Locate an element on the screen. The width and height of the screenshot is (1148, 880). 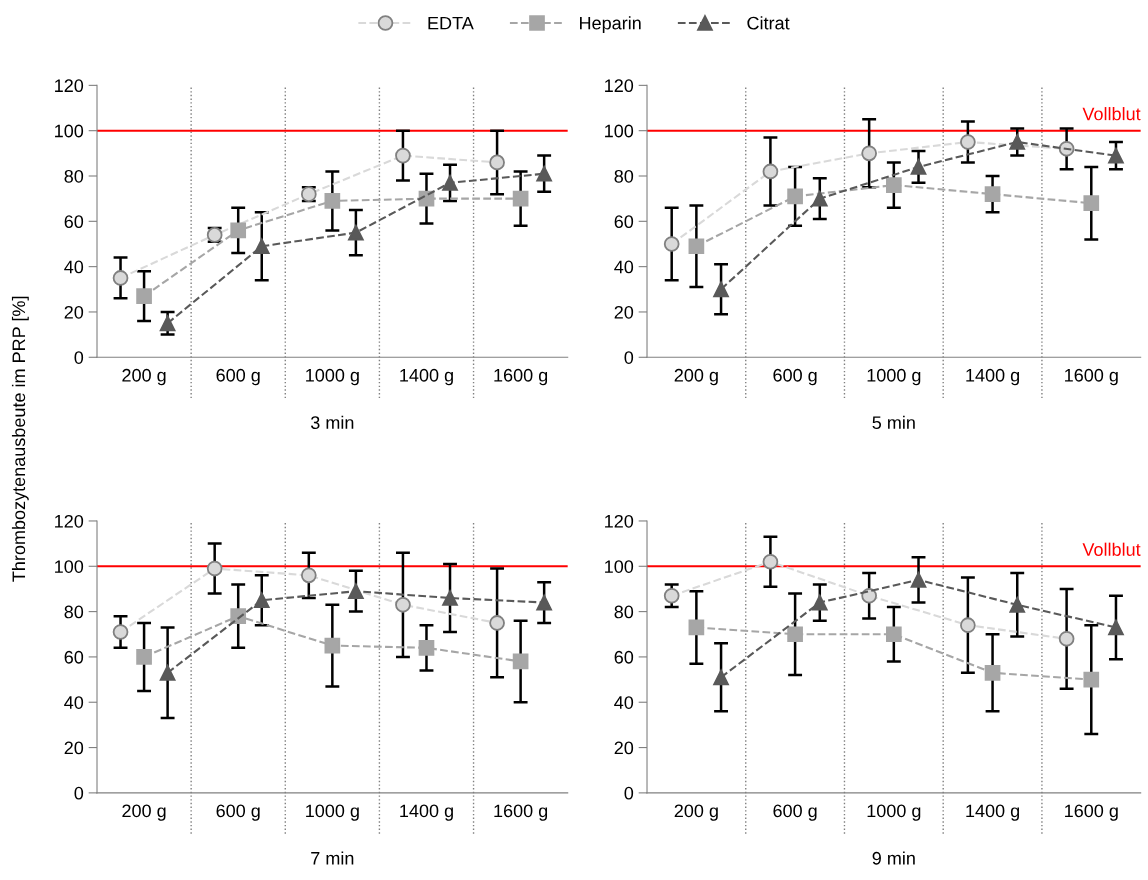
x-axis-title: 5 min is located at coordinates (893, 422).